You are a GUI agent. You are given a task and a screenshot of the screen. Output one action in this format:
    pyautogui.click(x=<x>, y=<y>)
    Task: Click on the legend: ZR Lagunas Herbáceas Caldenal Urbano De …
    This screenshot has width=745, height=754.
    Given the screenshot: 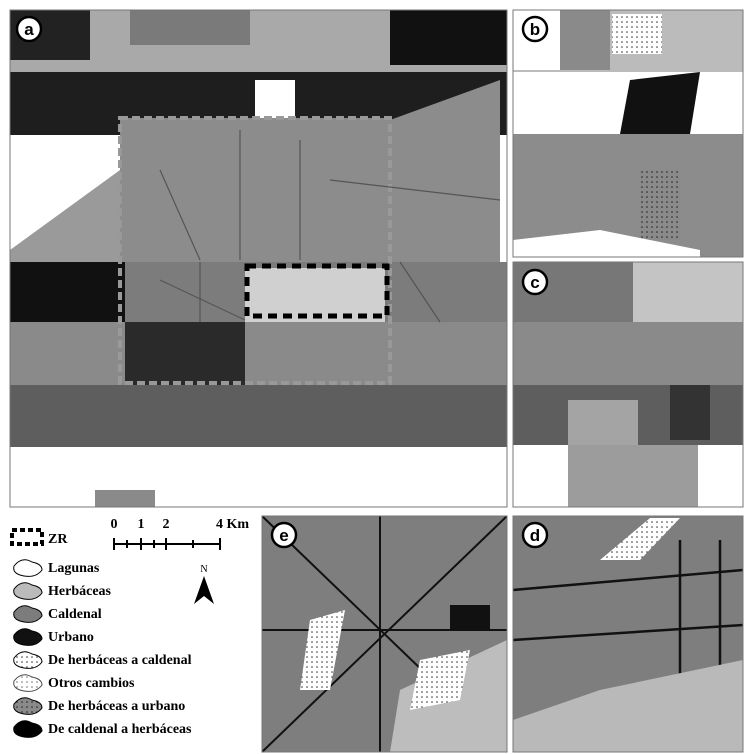 What is the action you would take?
    pyautogui.click(x=101, y=633)
    